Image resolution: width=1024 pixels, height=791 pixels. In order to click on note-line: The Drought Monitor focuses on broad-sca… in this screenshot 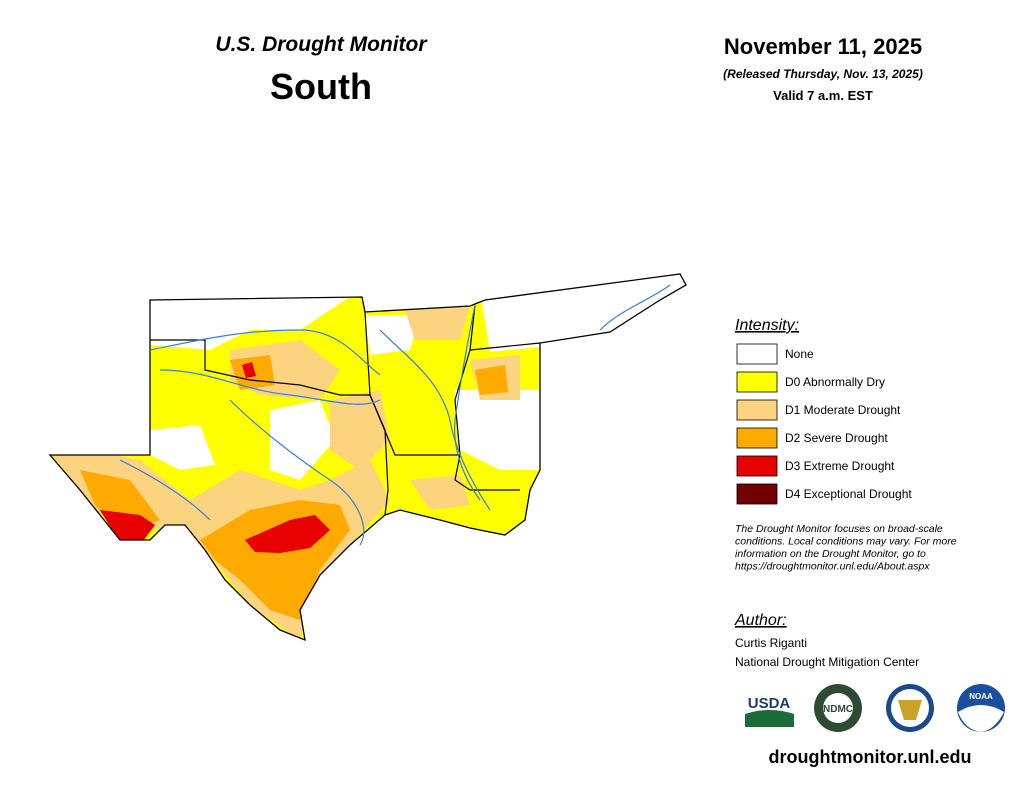, I will do `click(839, 529)`.